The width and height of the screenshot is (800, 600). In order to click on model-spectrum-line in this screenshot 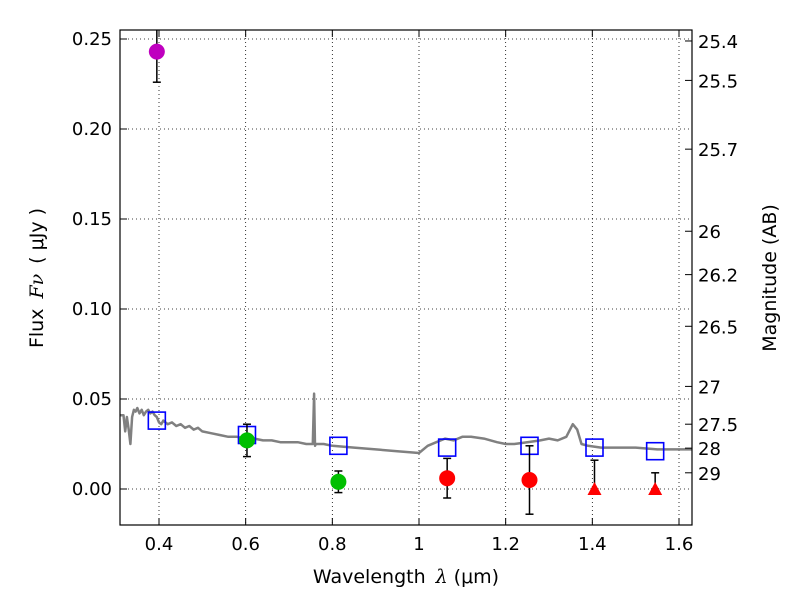, I will do `click(406, 423)`.